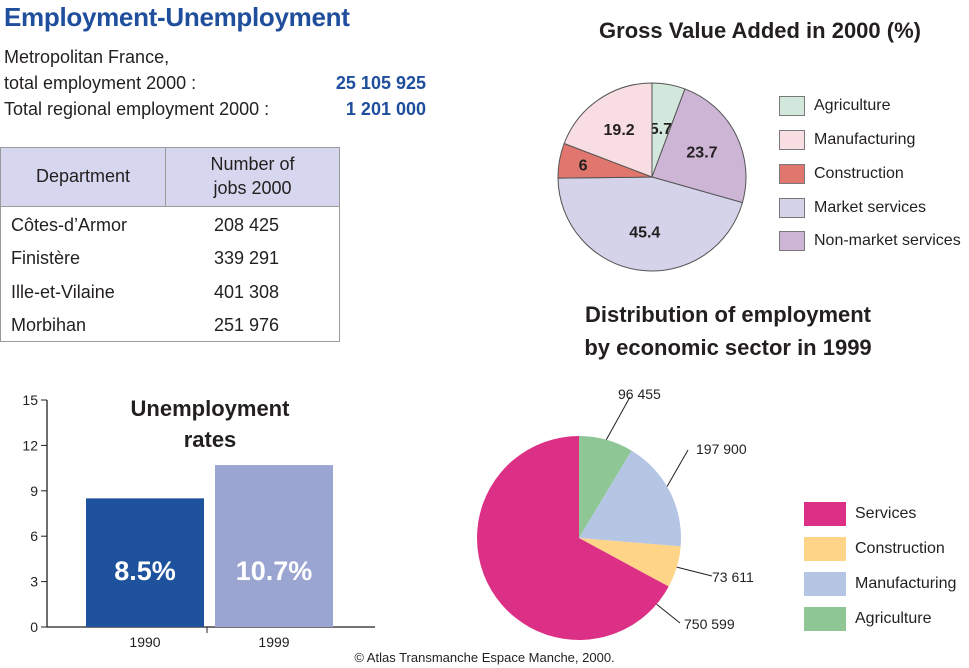  What do you see at coordinates (34, 536) in the screenshot?
I see `y-tick-label: 6` at bounding box center [34, 536].